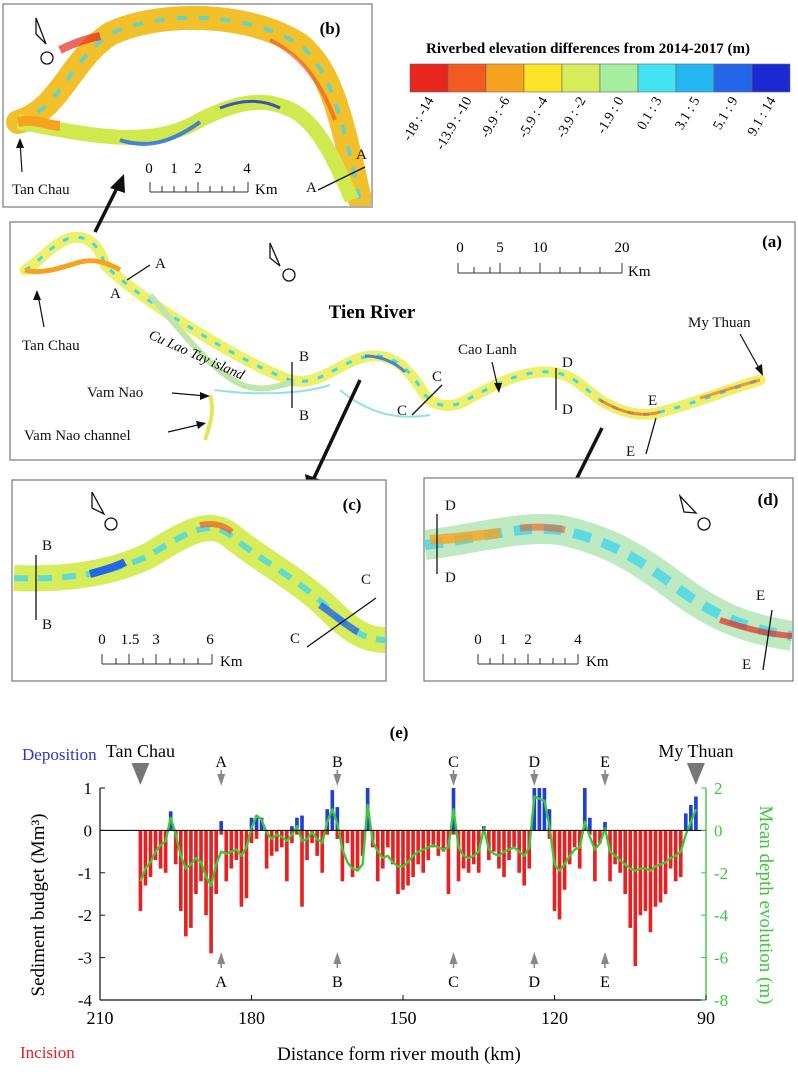 This screenshot has width=798, height=1075. I want to click on scale-d-tick-2: 2, so click(528, 640).